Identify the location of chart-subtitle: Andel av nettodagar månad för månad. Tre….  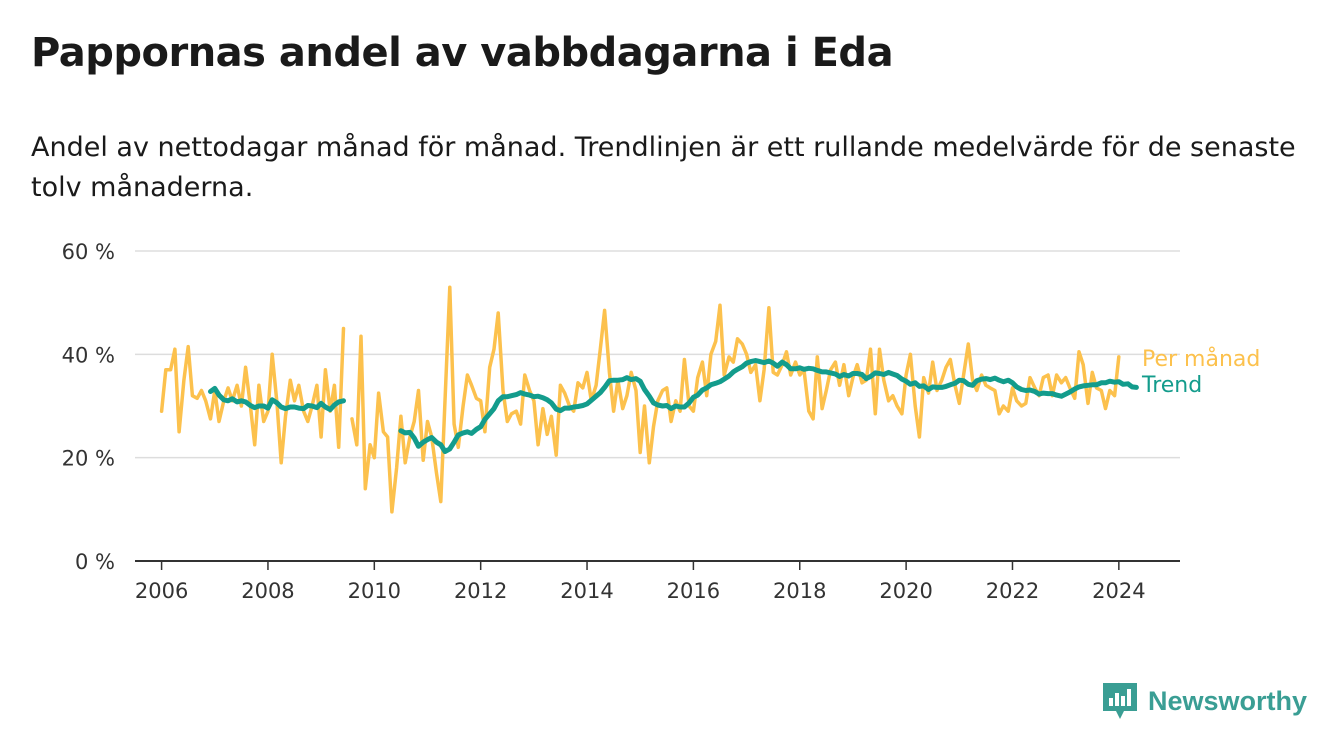
(663, 167).